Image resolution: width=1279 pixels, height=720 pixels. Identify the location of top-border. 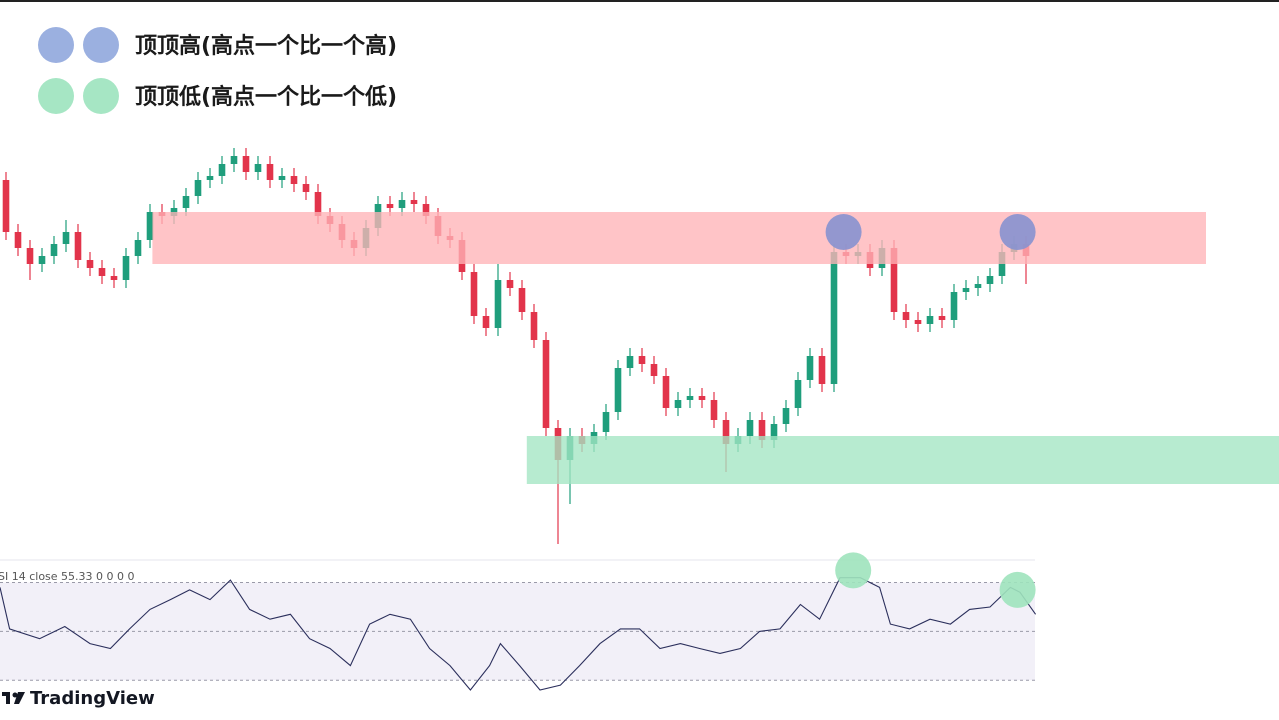
(639, 1).